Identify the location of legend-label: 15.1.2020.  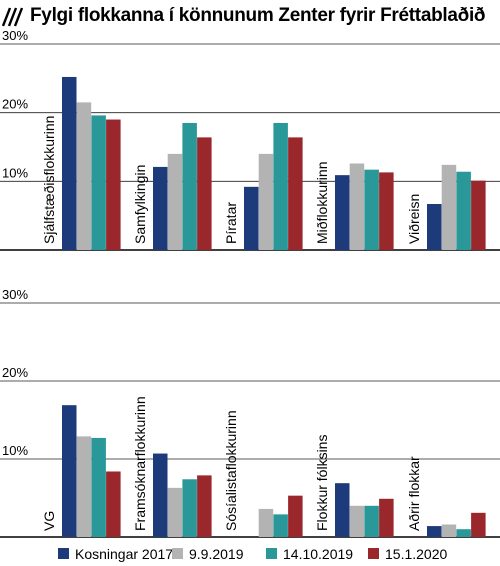
(416, 553).